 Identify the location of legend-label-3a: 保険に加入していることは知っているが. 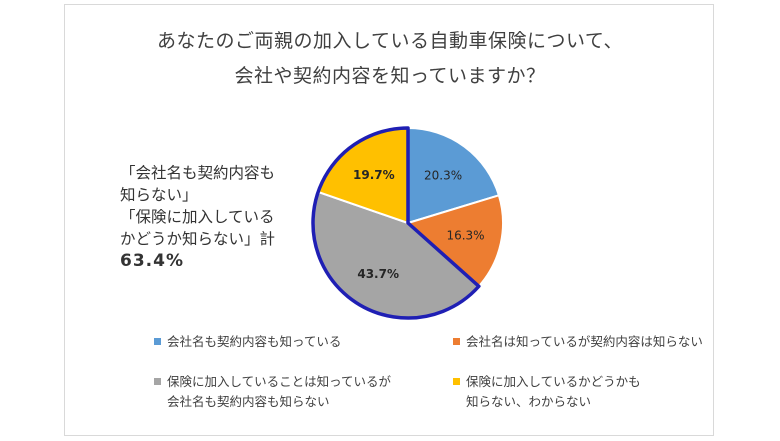
(279, 381).